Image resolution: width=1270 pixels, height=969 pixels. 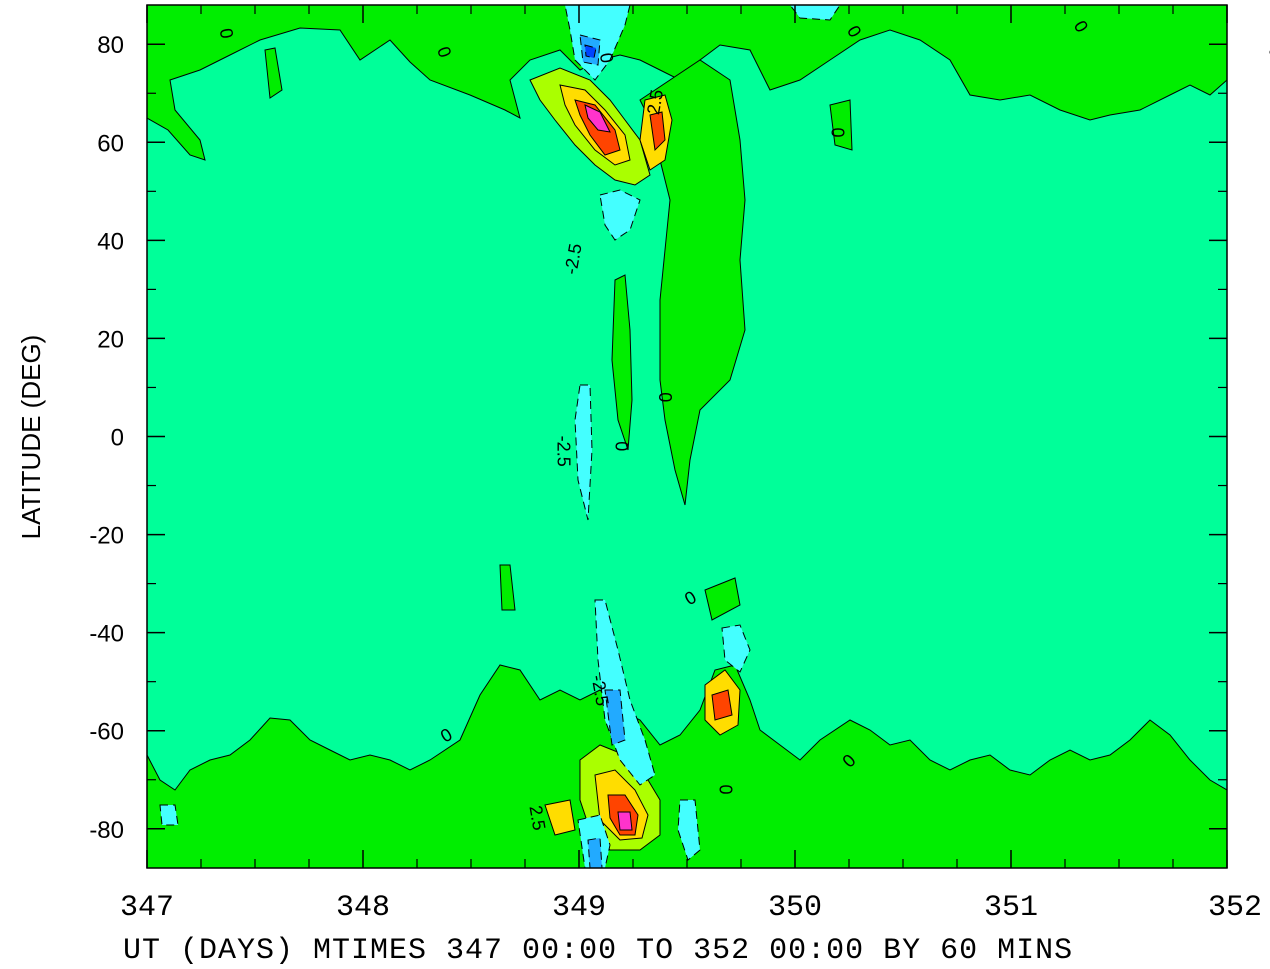 What do you see at coordinates (31, 437) in the screenshot?
I see `y-axis-label: LATITUDE (DEG)` at bounding box center [31, 437].